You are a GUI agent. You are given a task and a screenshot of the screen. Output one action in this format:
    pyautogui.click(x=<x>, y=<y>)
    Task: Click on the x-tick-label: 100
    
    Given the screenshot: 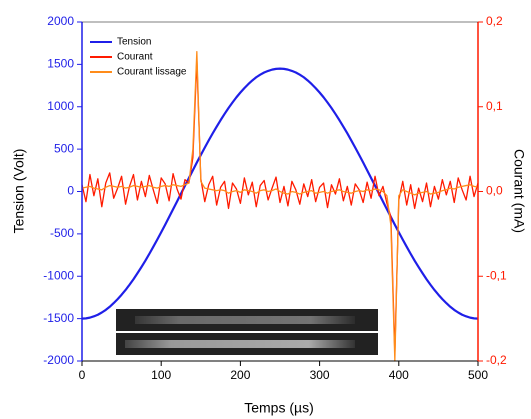 What is the action you would take?
    pyautogui.click(x=161, y=375)
    